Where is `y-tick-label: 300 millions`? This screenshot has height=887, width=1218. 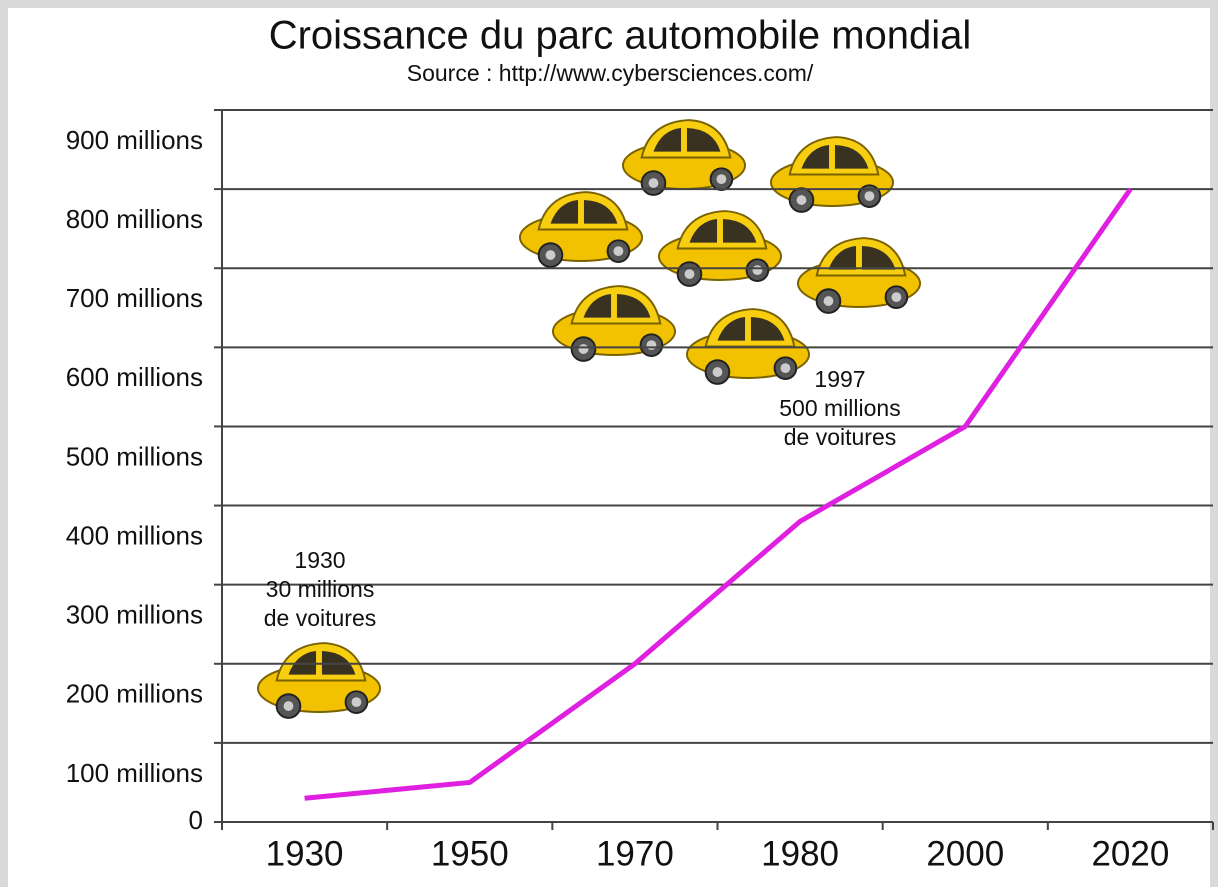 y-tick-label: 300 millions is located at coordinates (134, 615).